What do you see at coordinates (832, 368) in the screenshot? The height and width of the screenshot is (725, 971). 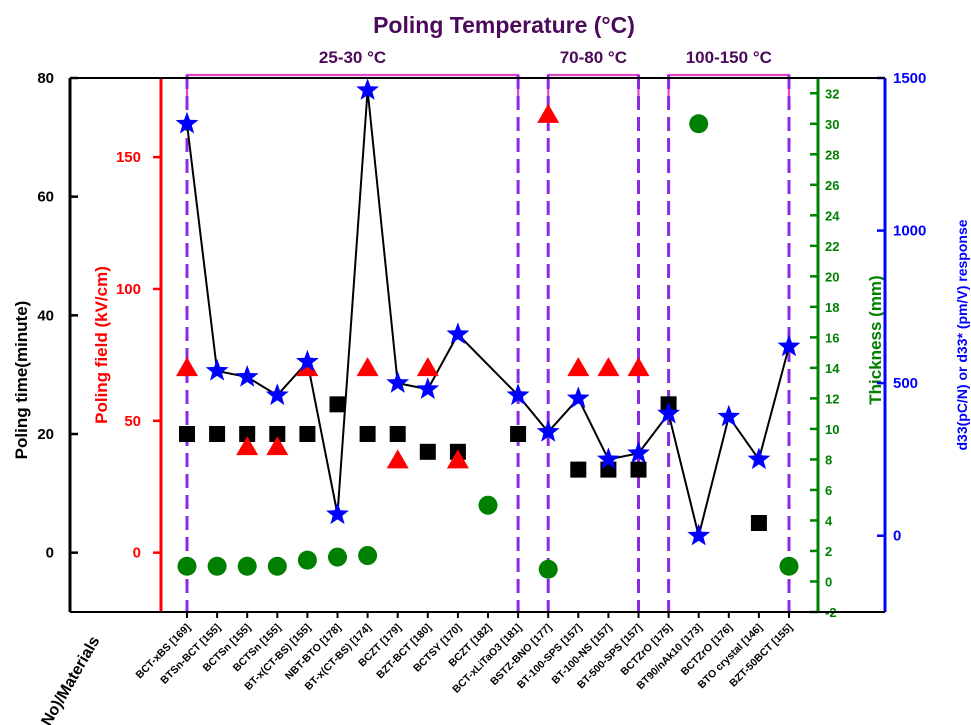 I see `right_green-tick-label: 14` at bounding box center [832, 368].